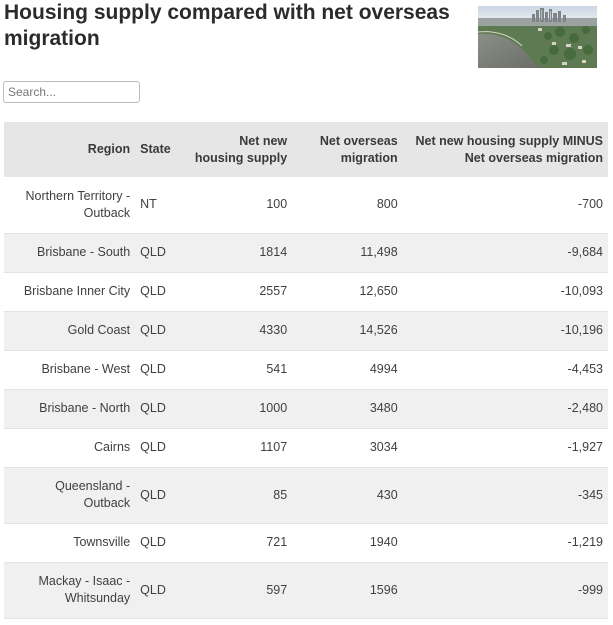 The width and height of the screenshot is (613, 625). What do you see at coordinates (109, 149) in the screenshot?
I see `column-header-region: Region` at bounding box center [109, 149].